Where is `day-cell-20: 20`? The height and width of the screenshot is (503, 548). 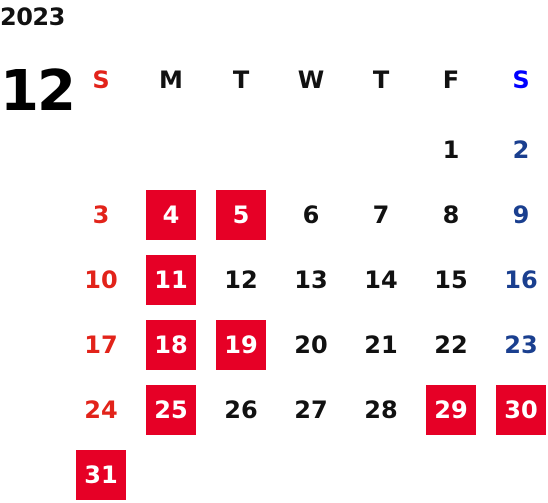 day-cell-20: 20 is located at coordinates (311, 345).